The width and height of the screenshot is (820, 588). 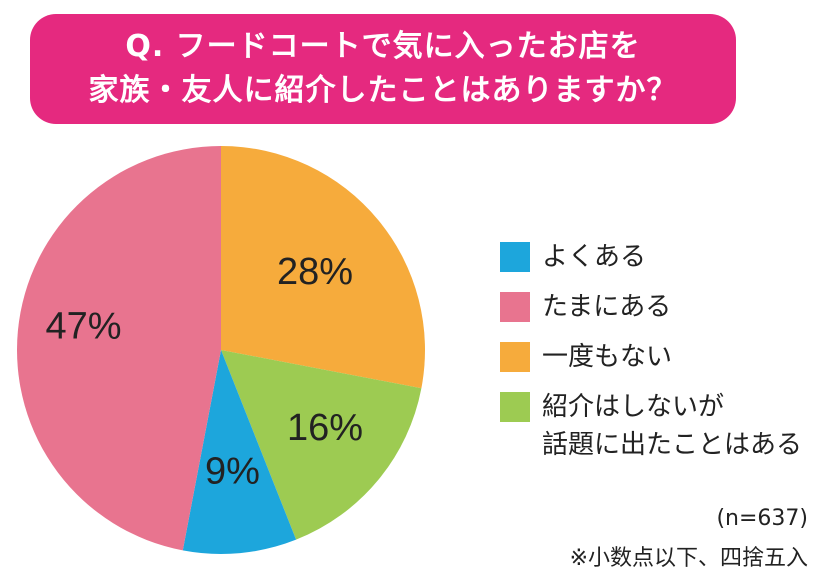 I want to click on legend-label: 一度もない, so click(x=607, y=357).